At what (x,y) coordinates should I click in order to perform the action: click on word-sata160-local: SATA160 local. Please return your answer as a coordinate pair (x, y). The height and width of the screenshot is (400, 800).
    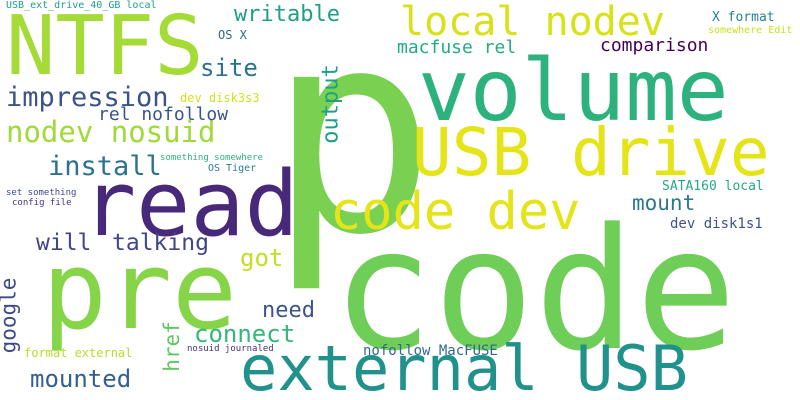
    Looking at the image, I should click on (713, 186).